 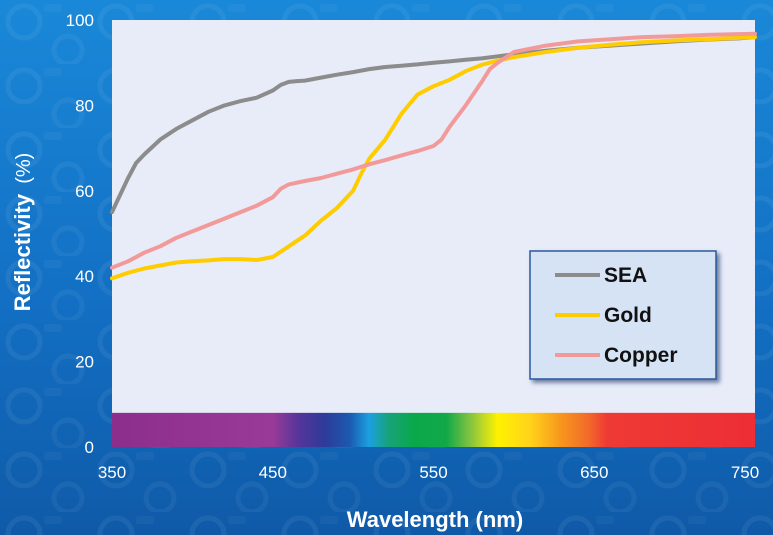 What do you see at coordinates (273, 472) in the screenshot?
I see `x-tick-label: 450` at bounding box center [273, 472].